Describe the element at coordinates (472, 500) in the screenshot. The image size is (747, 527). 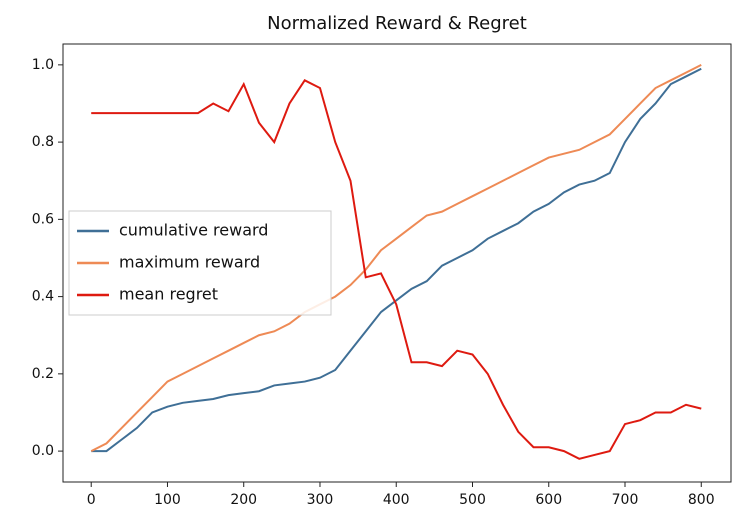
I see `x-tick-label: 500` at that location.